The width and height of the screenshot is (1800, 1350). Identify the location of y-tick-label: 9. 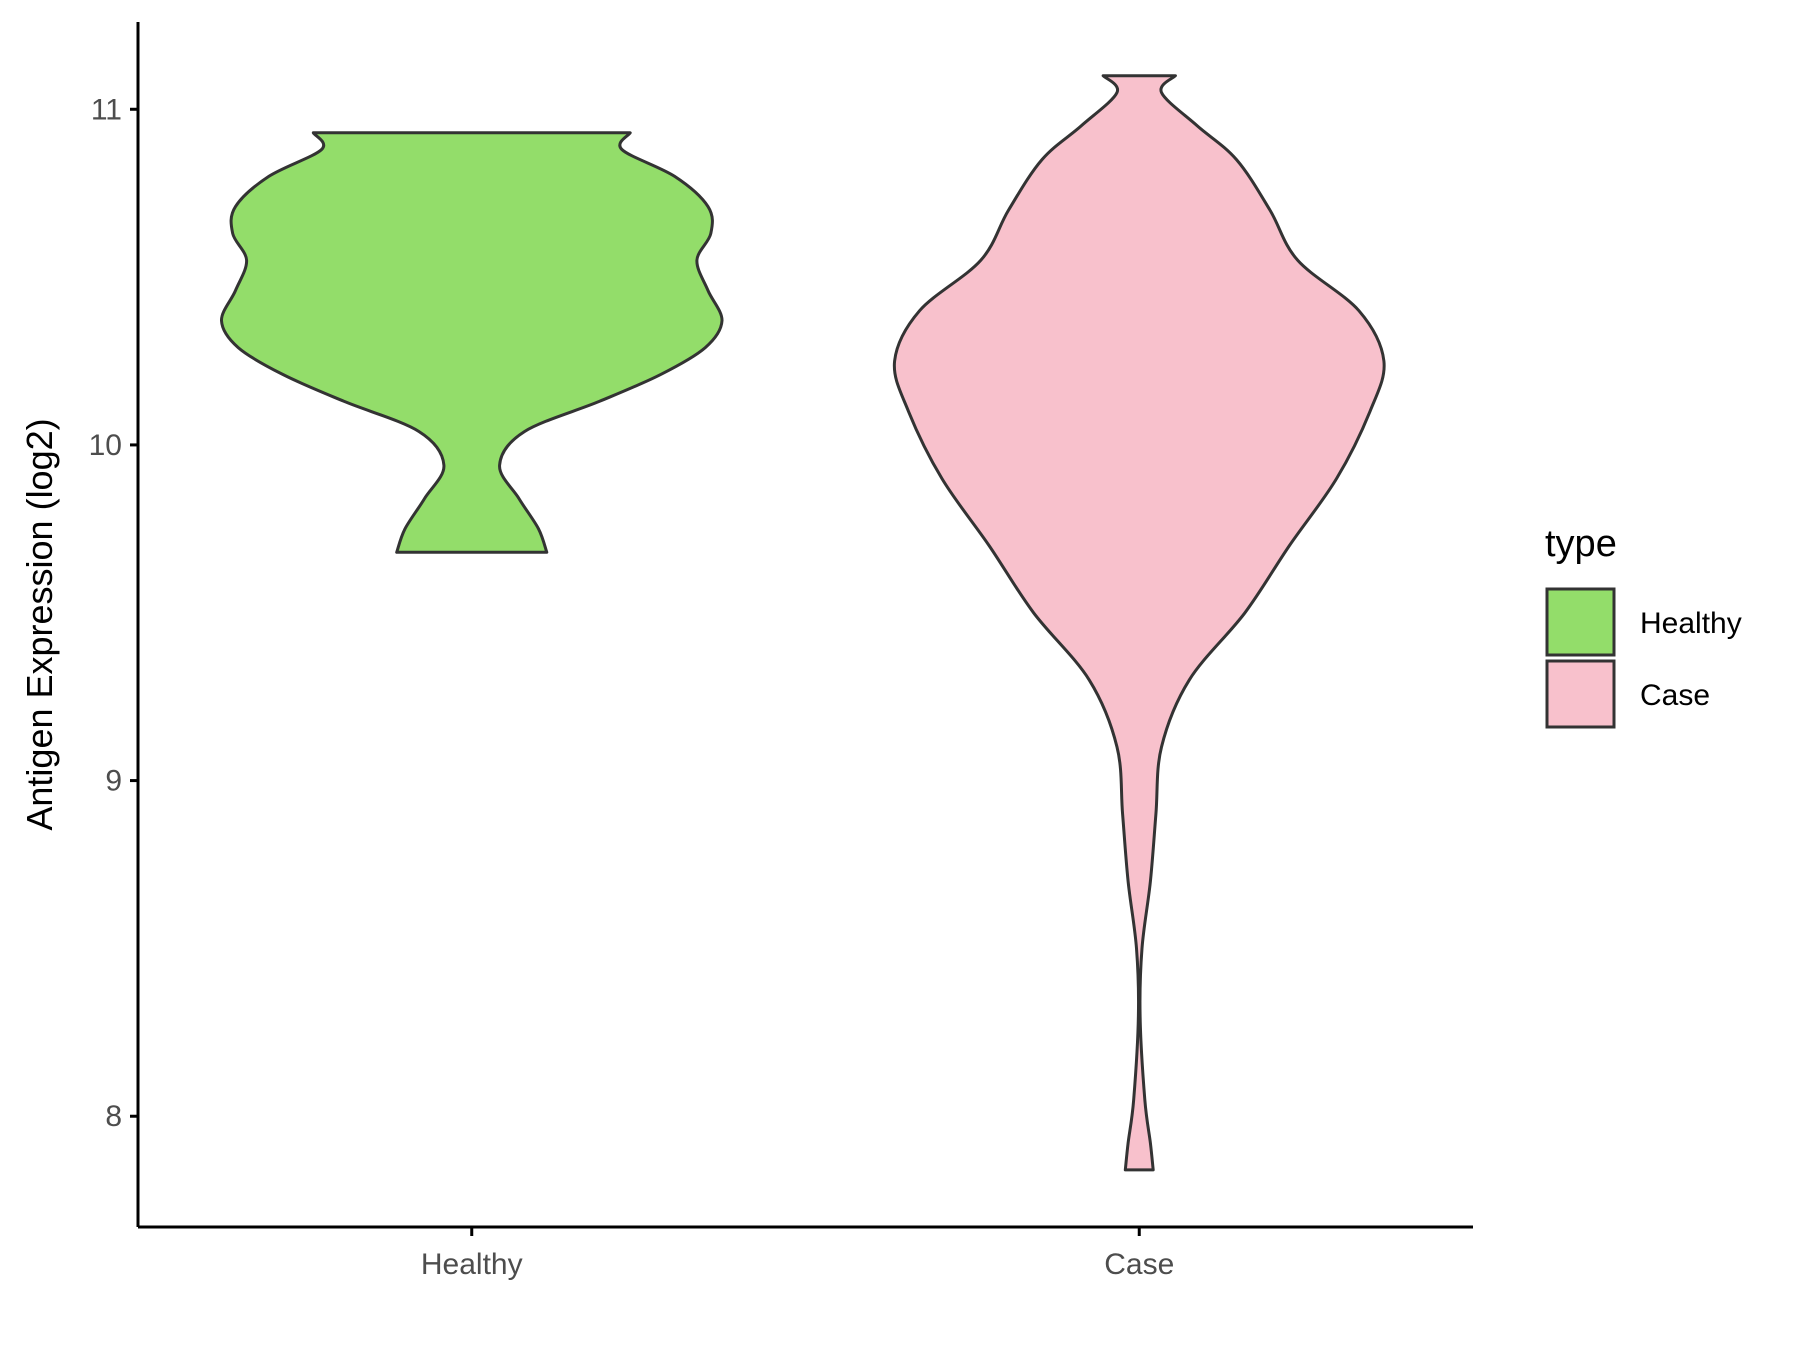
(113, 781).